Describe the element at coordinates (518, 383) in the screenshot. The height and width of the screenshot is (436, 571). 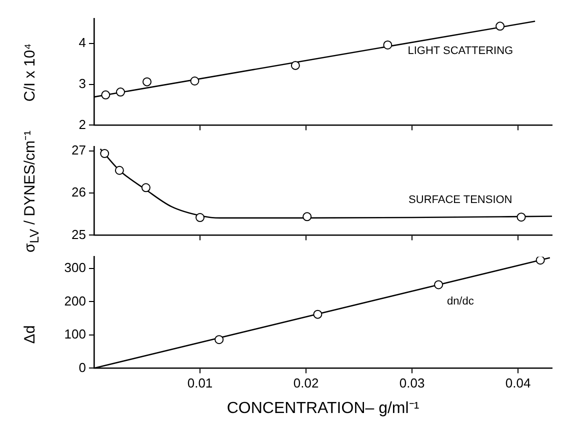
I see `x-tick-label: 0.04` at that location.